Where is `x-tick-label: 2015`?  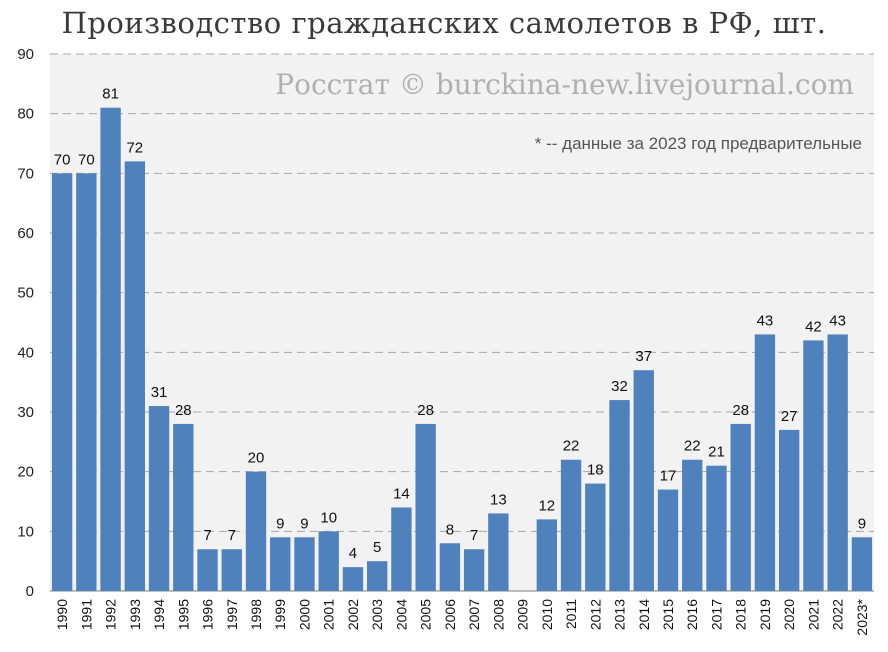 x-tick-label: 2015 is located at coordinates (668, 614).